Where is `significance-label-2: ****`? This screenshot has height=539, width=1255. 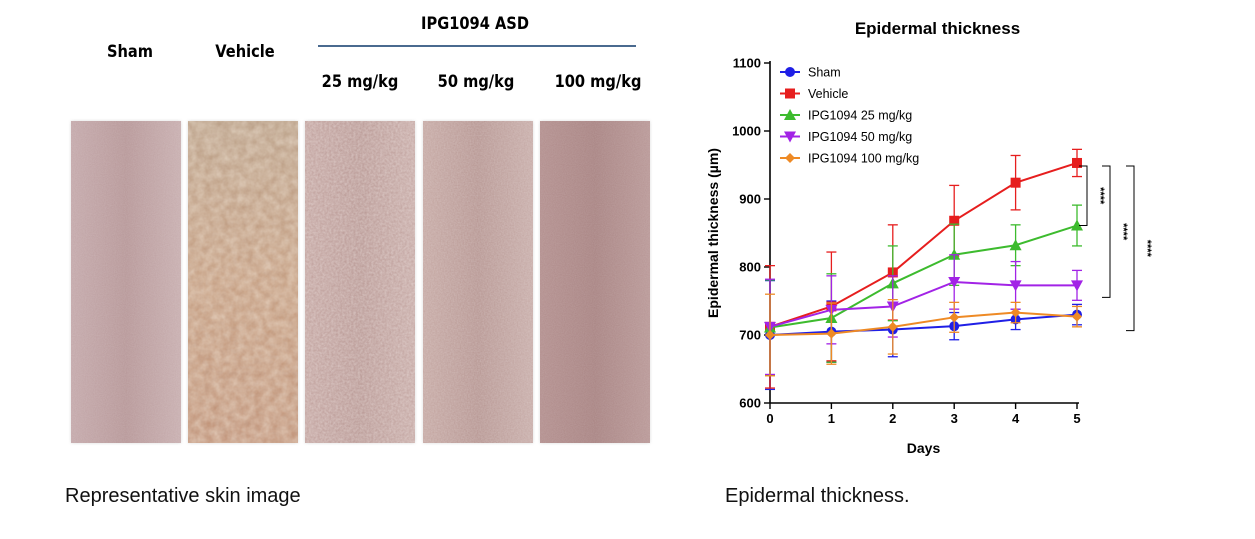 significance-label-2: **** is located at coordinates (1147, 249).